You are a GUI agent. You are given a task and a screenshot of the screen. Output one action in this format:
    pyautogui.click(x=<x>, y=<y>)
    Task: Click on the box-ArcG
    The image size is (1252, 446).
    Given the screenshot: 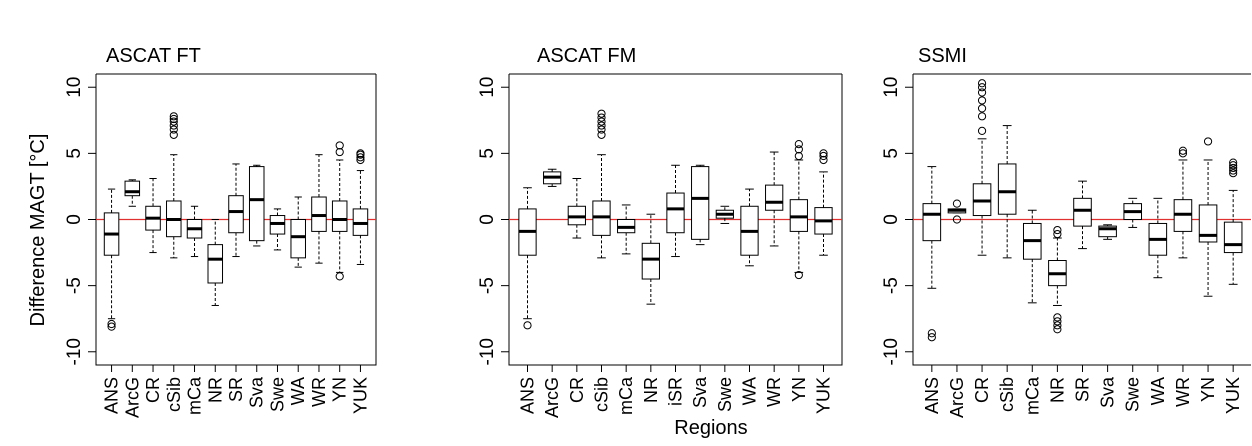 What is the action you would take?
    pyautogui.click(x=957, y=211)
    